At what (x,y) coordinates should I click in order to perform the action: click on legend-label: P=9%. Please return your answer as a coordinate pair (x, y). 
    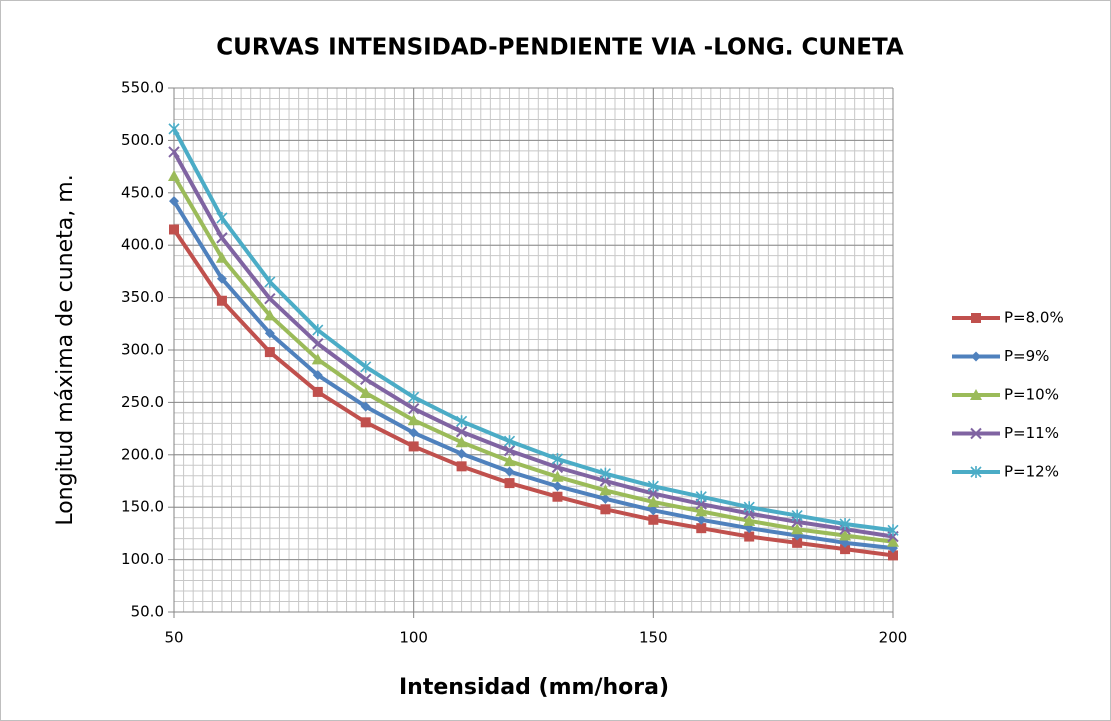
    Looking at the image, I should click on (1026, 356).